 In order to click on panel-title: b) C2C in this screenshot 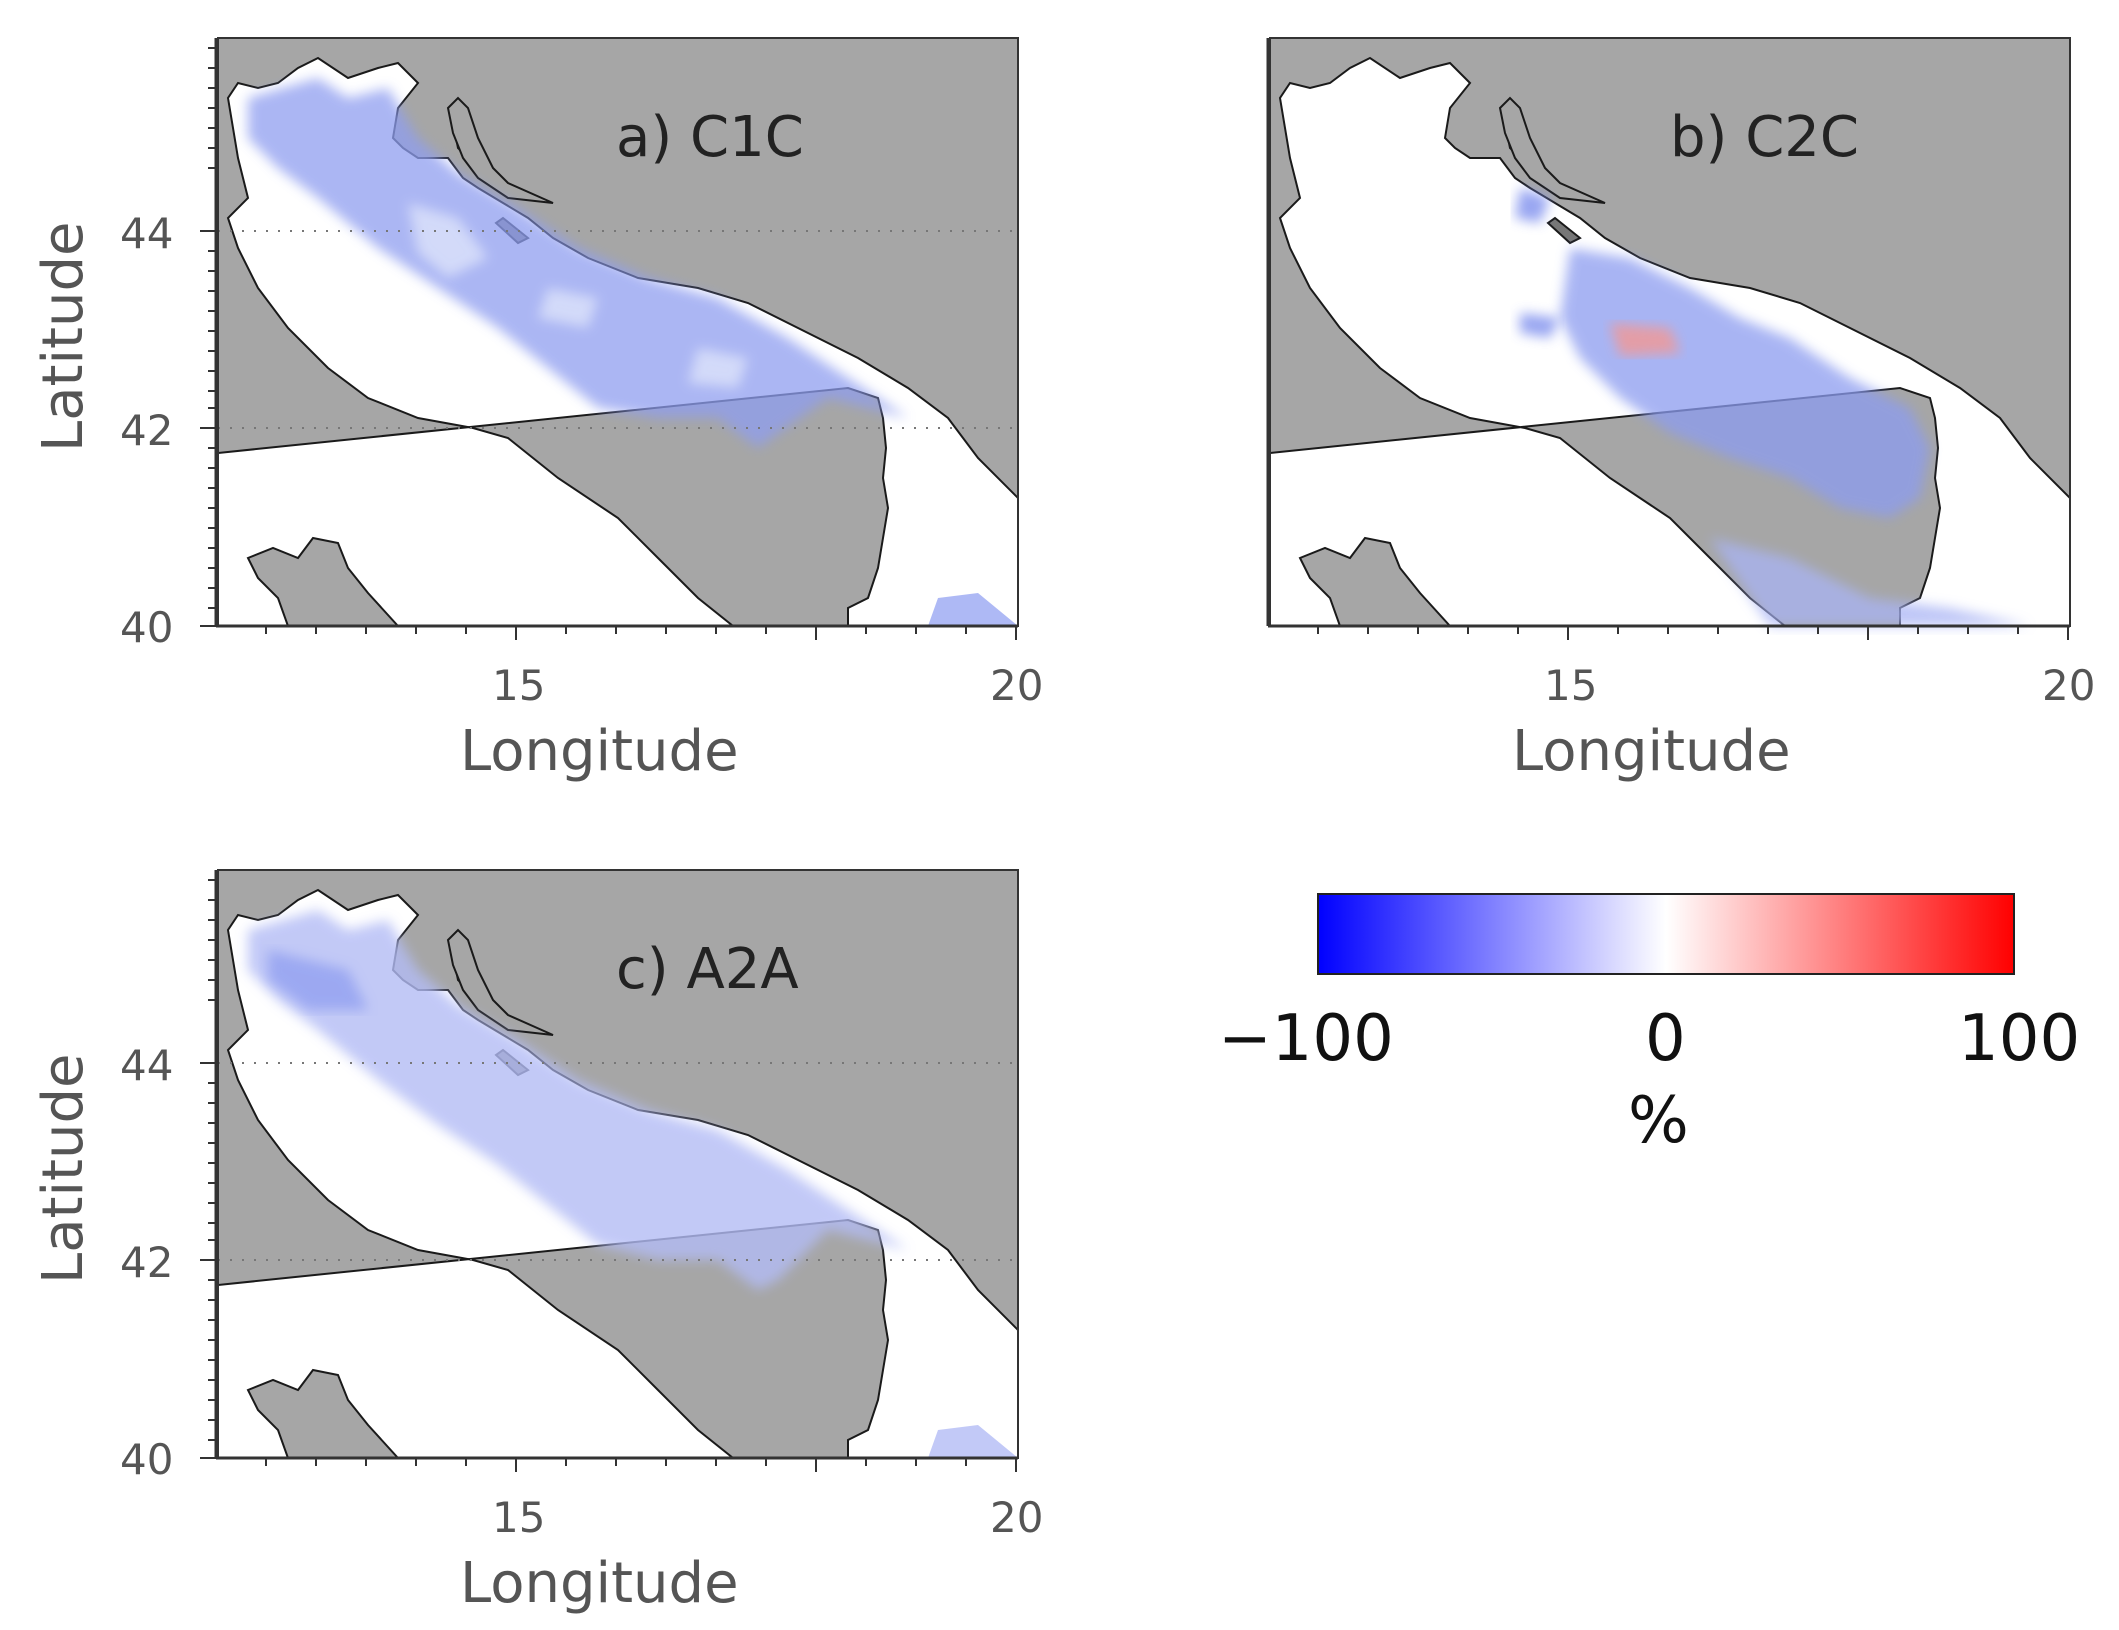, I will do `click(1764, 137)`.